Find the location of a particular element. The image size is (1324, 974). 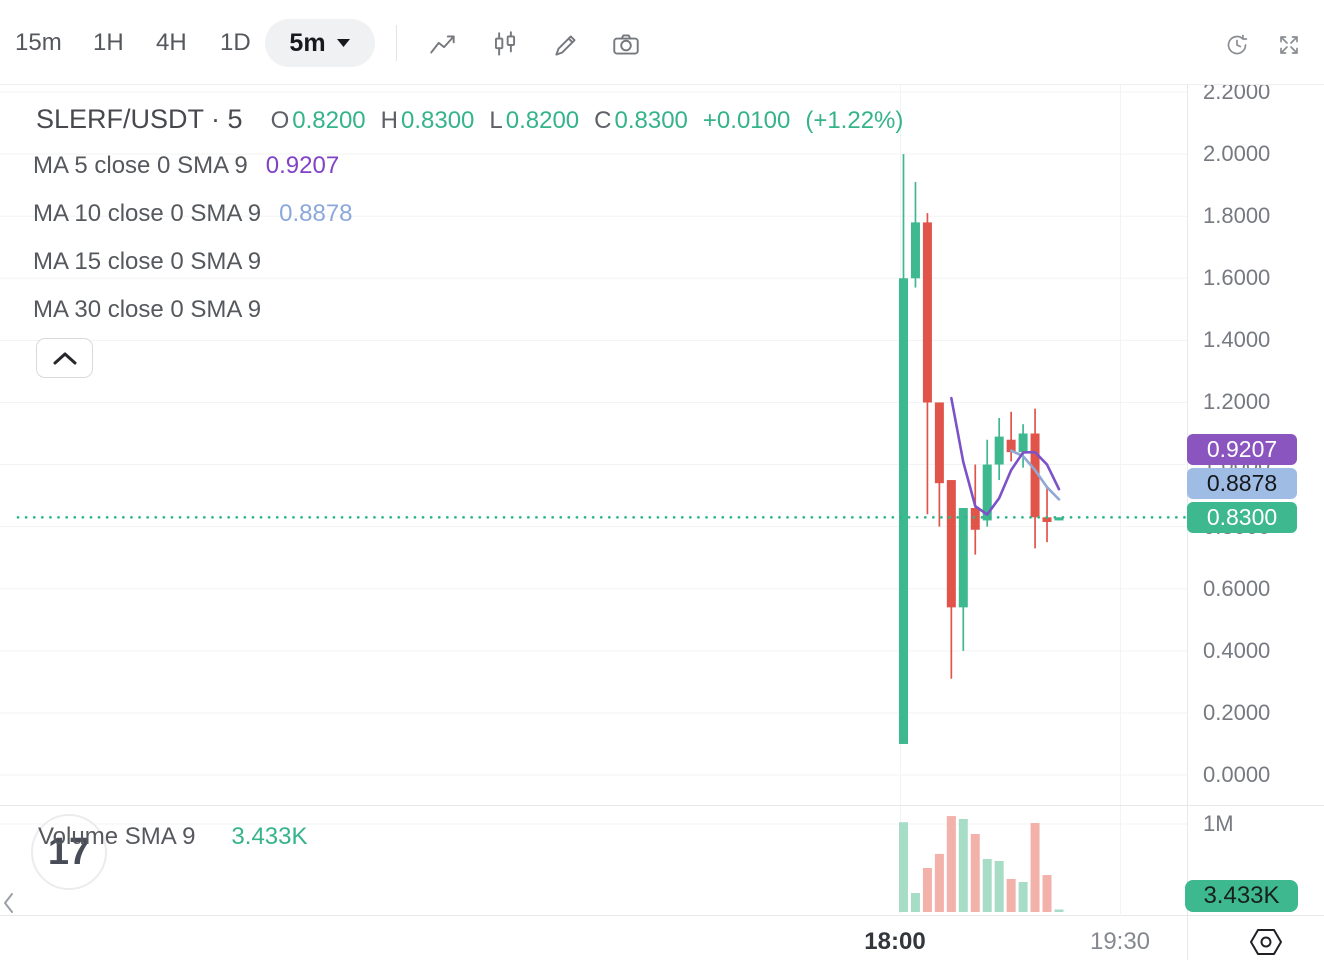

chevron-left-icon is located at coordinates (9, 903).